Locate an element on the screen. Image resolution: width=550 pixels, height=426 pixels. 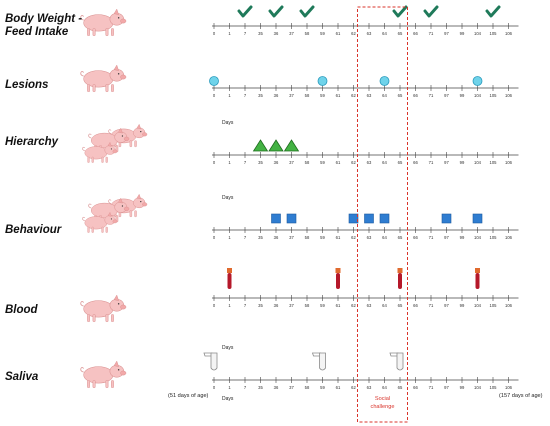
pigs-layer is located at coordinates (114, 198).